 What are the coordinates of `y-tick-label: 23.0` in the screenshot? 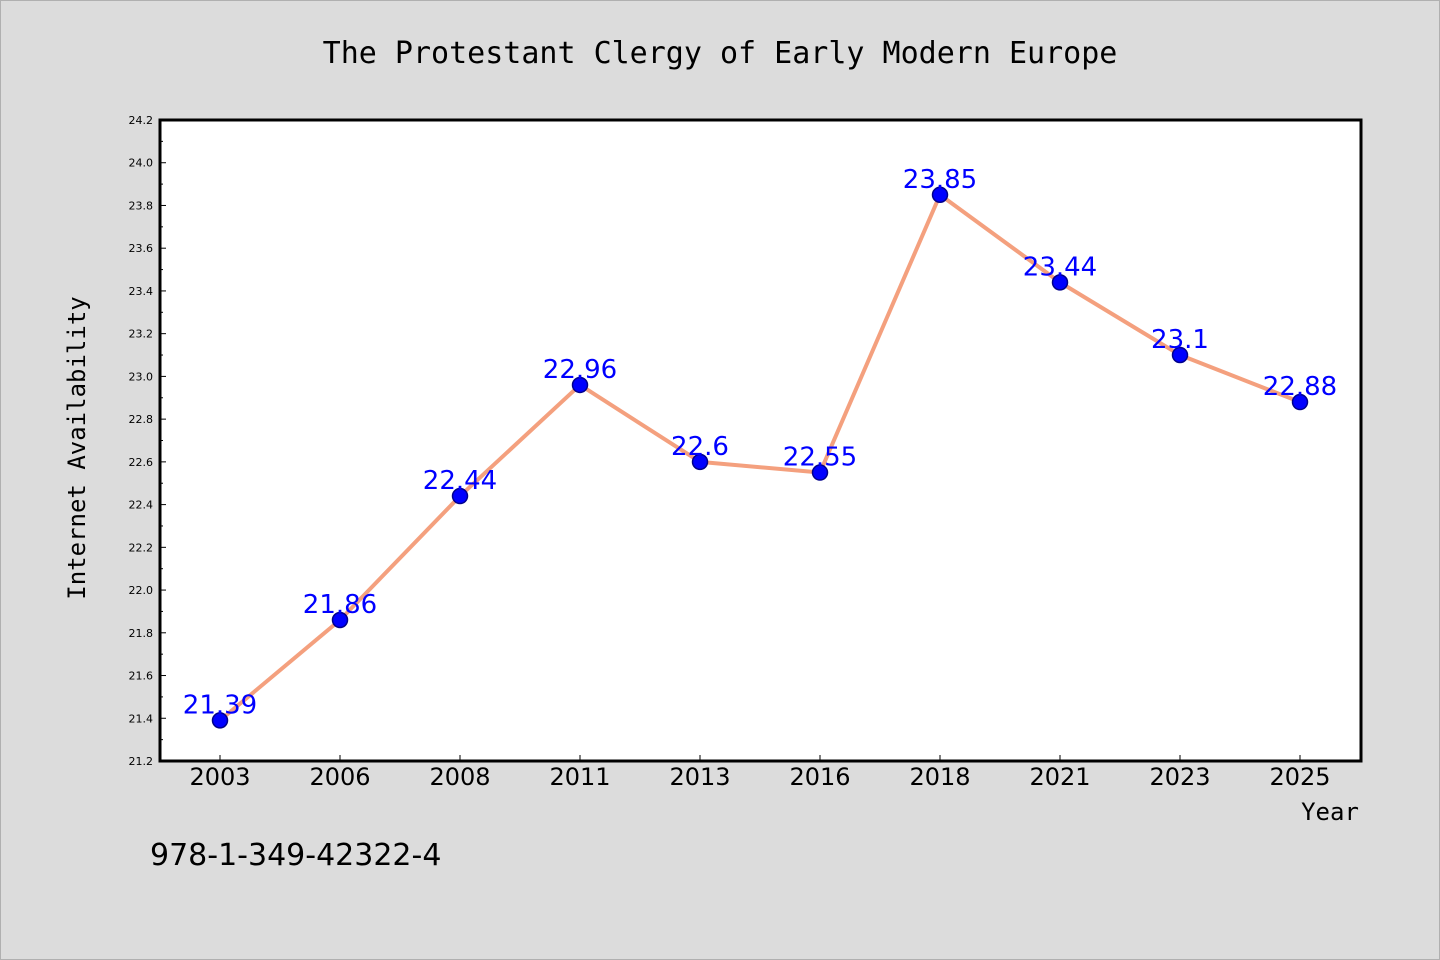 It's located at (141, 376).